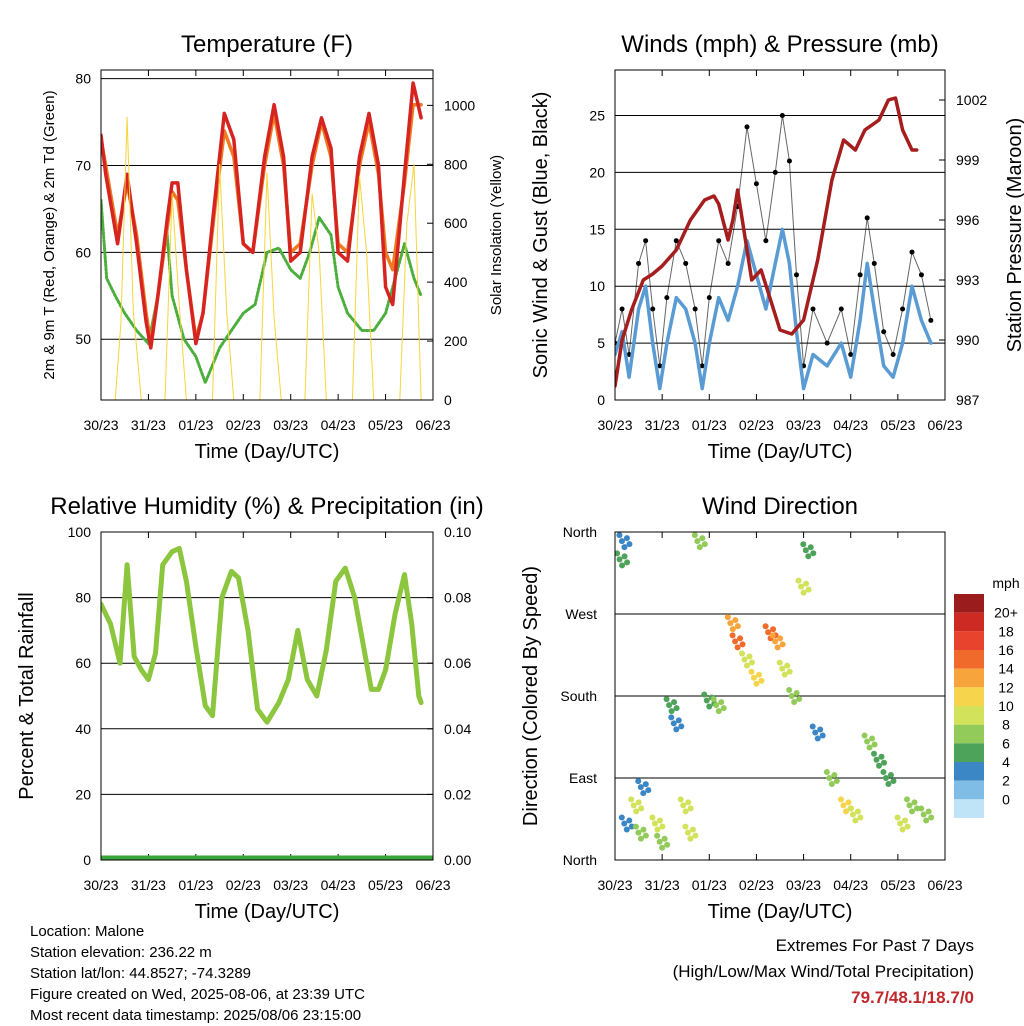  I want to click on y2-tick-label: 800, so click(456, 164).